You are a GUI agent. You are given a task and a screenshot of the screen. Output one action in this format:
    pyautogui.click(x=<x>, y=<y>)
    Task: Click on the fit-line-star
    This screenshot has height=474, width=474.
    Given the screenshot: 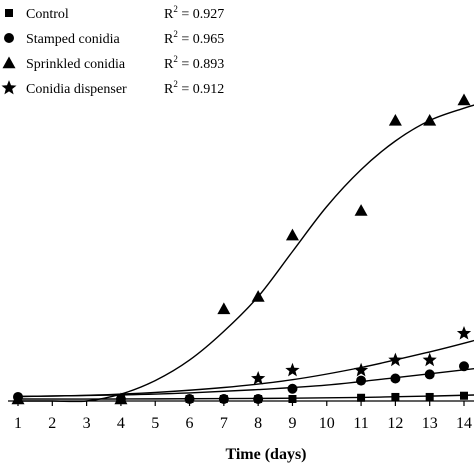 What is the action you would take?
    pyautogui.click(x=245, y=368)
    